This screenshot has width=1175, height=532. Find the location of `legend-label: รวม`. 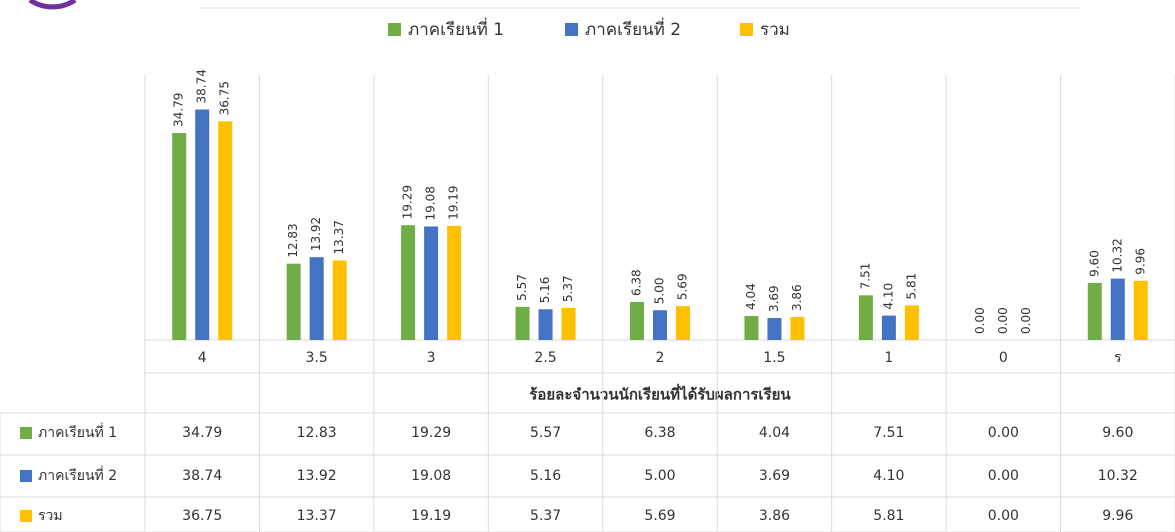

legend-label: รวม is located at coordinates (775, 30).